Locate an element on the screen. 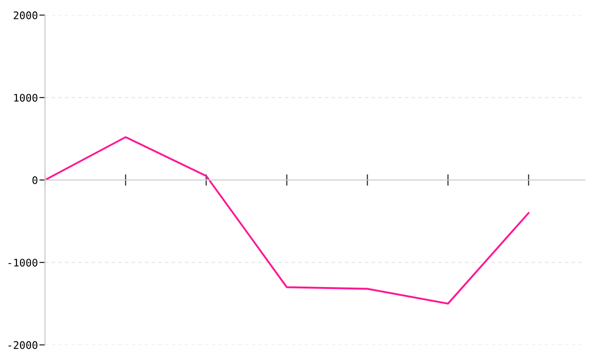  y-tick-label: 2000 is located at coordinates (26, 15).